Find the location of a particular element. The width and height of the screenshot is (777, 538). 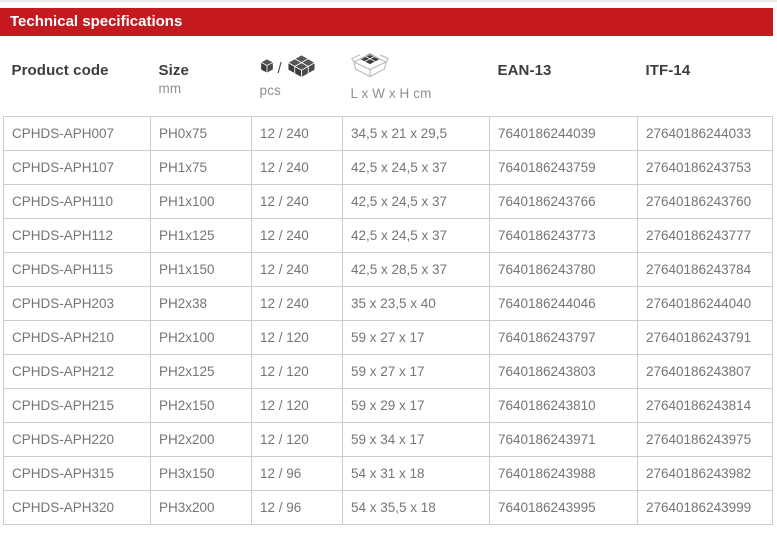

cell-carton-dimensions: 59 x 34 x 17 is located at coordinates (416, 439).